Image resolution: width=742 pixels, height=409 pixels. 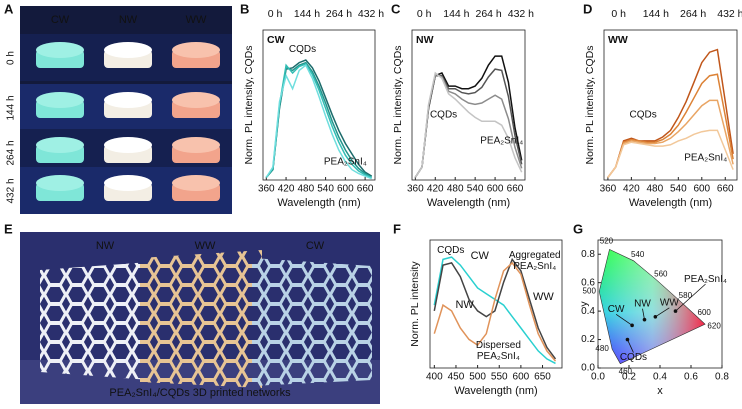 I want to click on wavelength-label: 500, so click(x=590, y=291).